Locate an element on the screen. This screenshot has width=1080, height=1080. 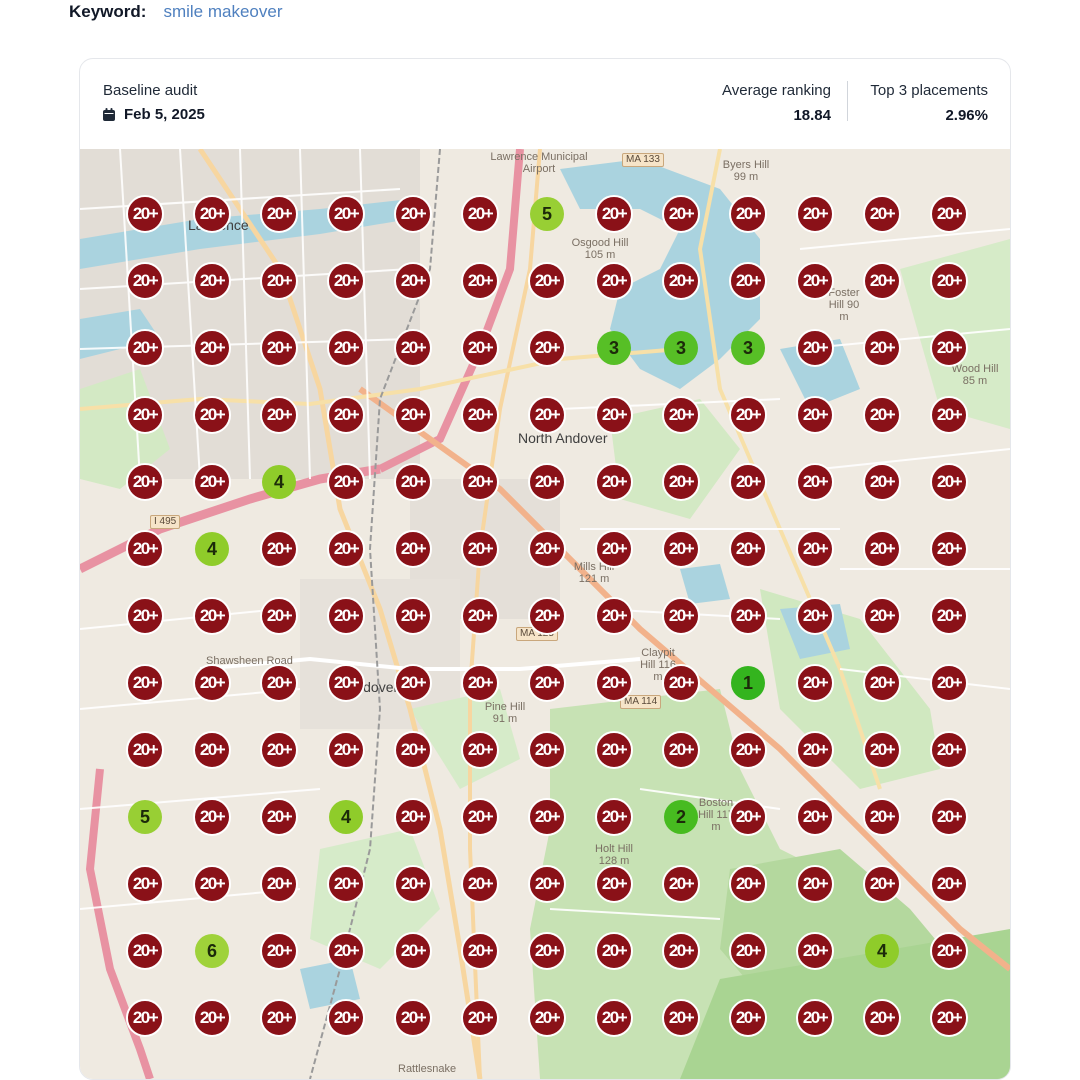
grid-pin: 2 is located at coordinates (681, 817).